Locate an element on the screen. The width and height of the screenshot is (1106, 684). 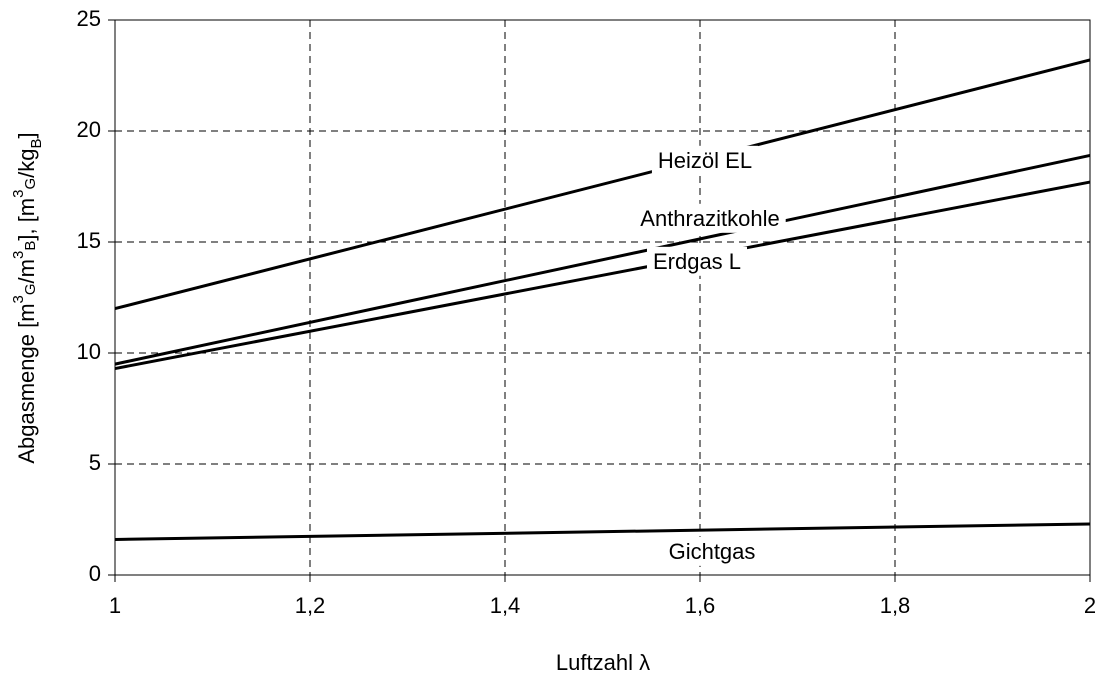
y-axis-label-part: ] is located at coordinates (26, 135).